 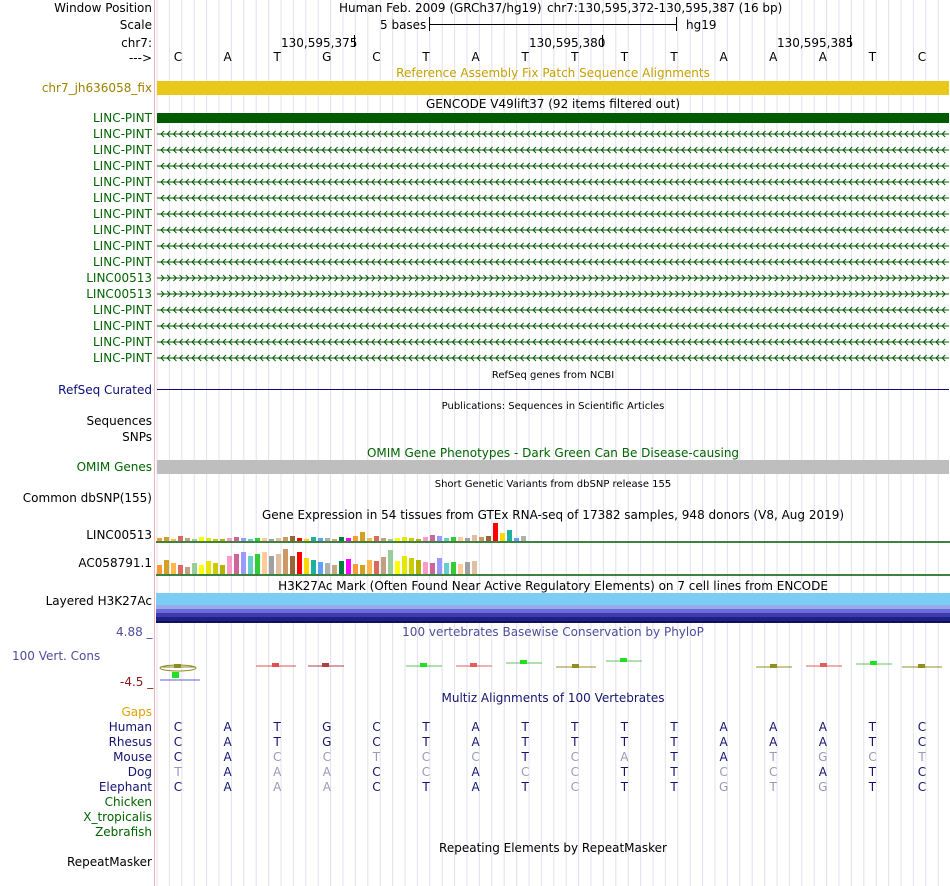 I want to click on snps-label: SNPs, so click(x=137, y=437).